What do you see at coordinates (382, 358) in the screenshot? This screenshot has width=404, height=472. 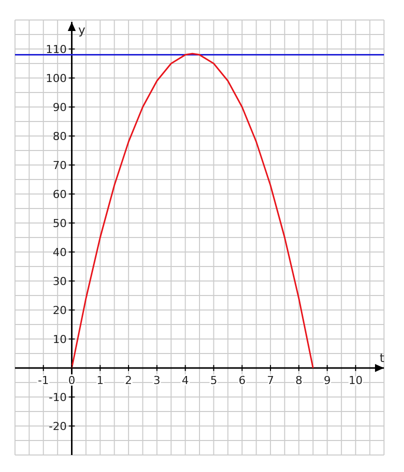 I see `x-axis-title: t` at bounding box center [382, 358].